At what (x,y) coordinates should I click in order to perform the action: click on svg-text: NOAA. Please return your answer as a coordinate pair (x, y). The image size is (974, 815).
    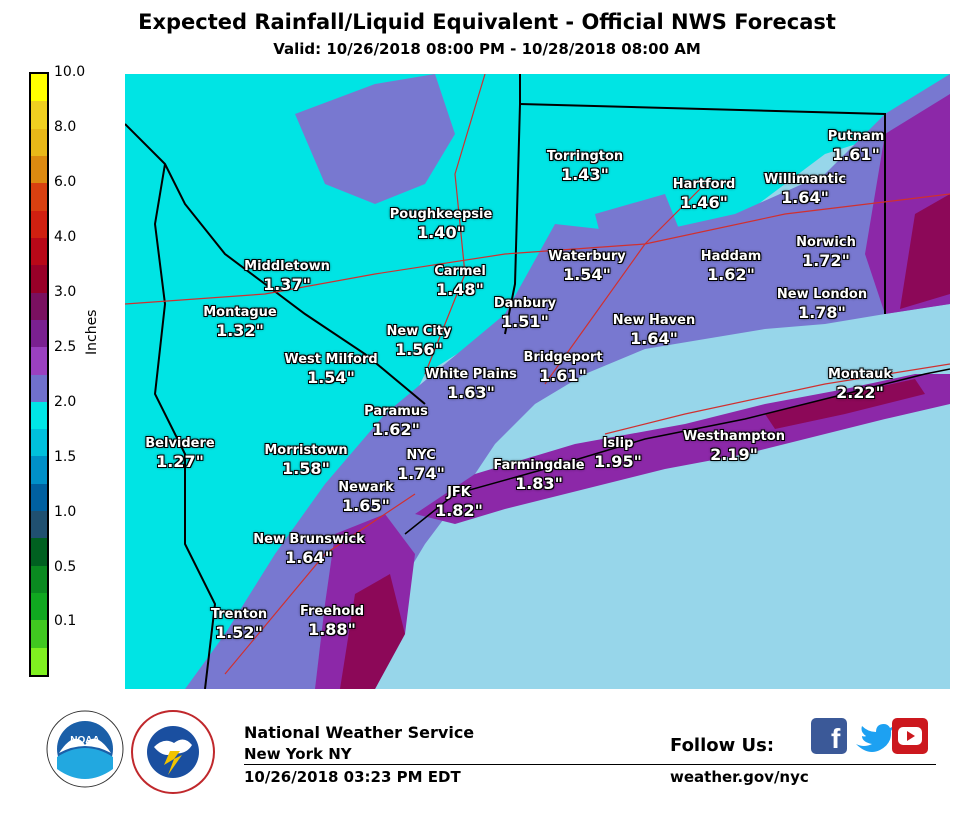
    Looking at the image, I should click on (84, 740).